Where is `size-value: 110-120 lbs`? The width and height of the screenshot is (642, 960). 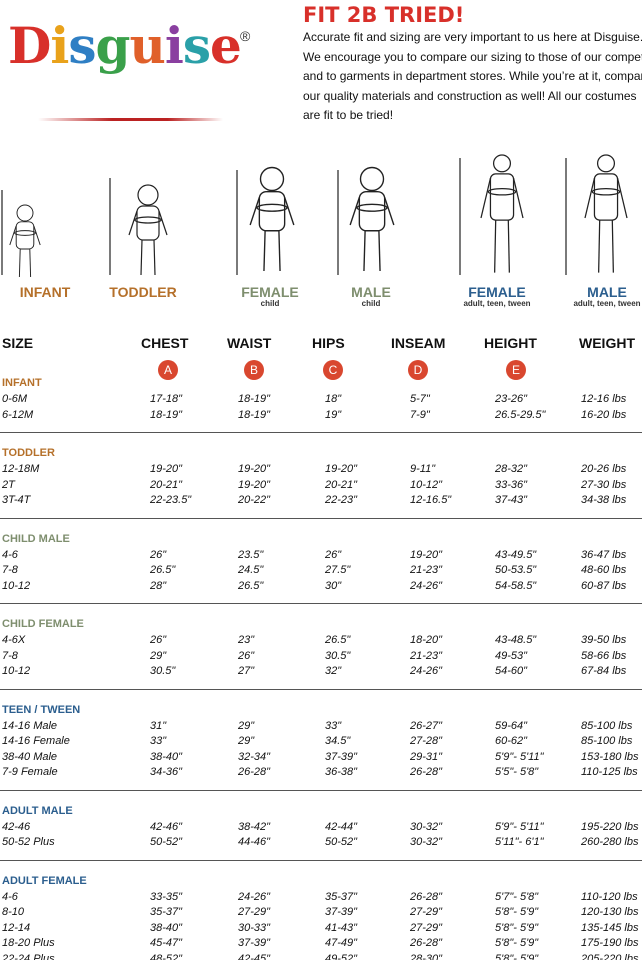 size-value: 110-120 lbs is located at coordinates (609, 896).